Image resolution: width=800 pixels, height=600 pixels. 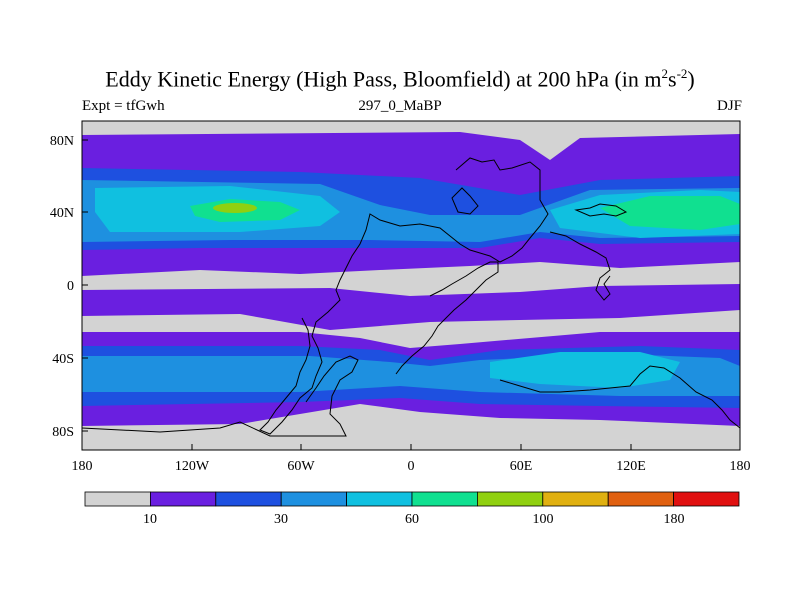 What do you see at coordinates (400, 106) in the screenshot?
I see `run-label: 297_0_MaBP` at bounding box center [400, 106].